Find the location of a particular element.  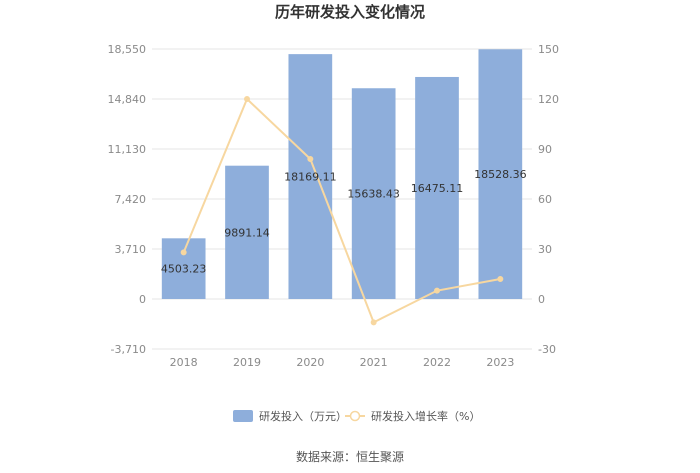

legend-bar-label: 研发投入（万元） is located at coordinates (303, 416).